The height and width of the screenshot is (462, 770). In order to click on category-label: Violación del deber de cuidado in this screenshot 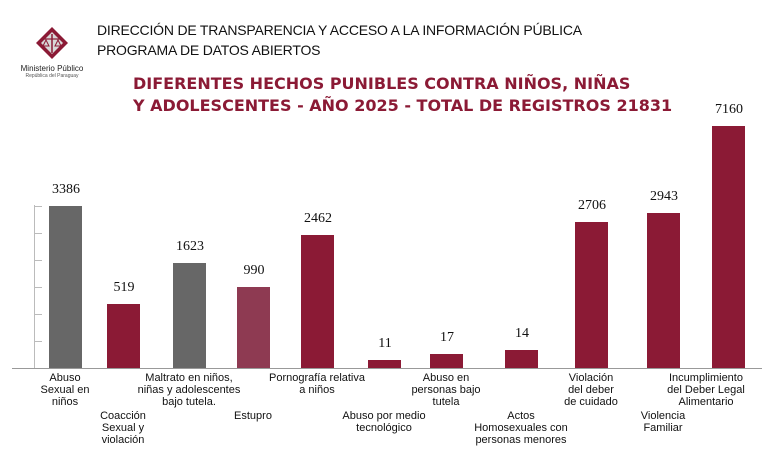, I will do `click(591, 390)`.